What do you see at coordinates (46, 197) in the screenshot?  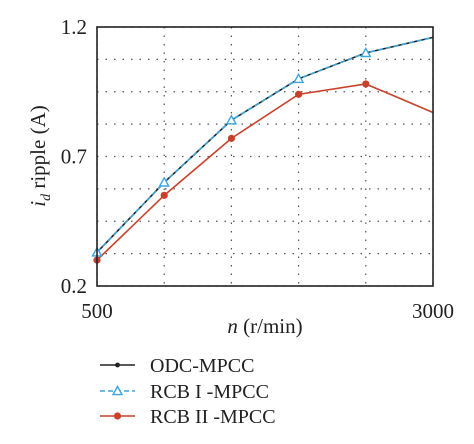 I see `y-axis-title-subscript: d` at bounding box center [46, 197].